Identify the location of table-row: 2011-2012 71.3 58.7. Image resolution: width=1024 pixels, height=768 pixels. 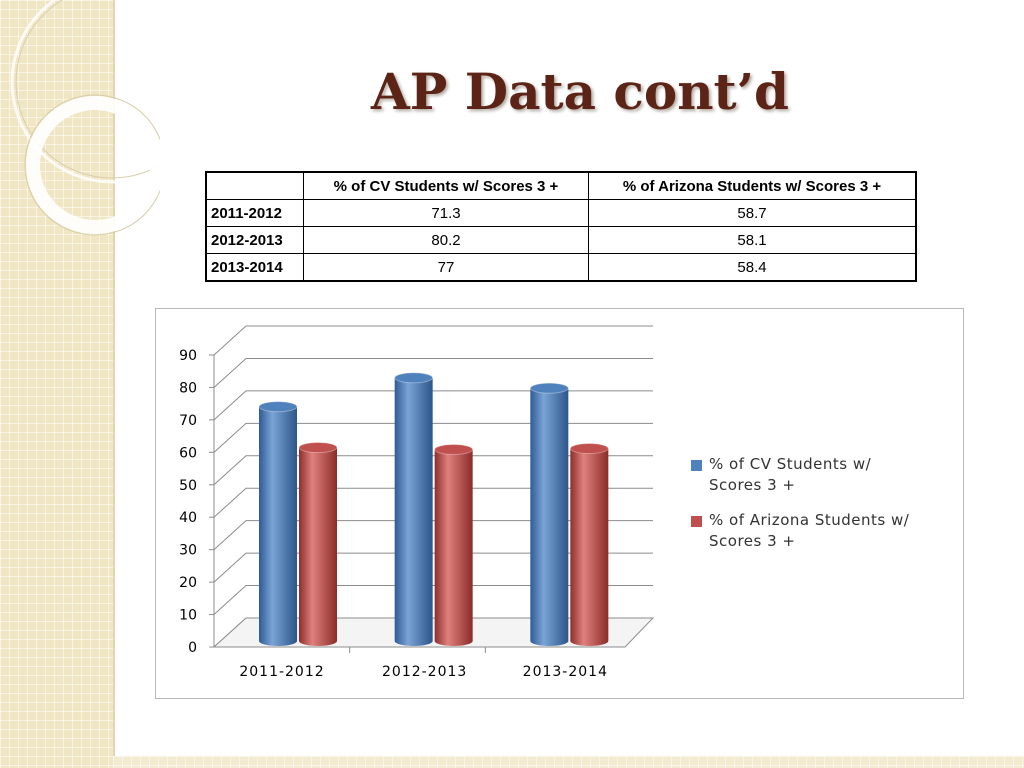
(561, 213).